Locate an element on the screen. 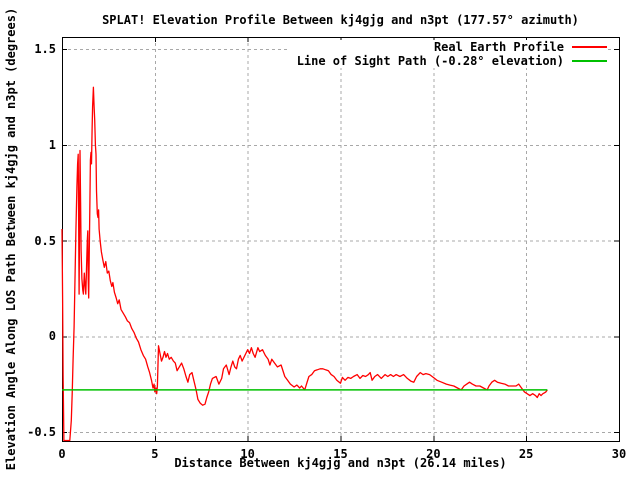  legend-label-real-earth-profile: Real Earth Profile is located at coordinates (498, 47).